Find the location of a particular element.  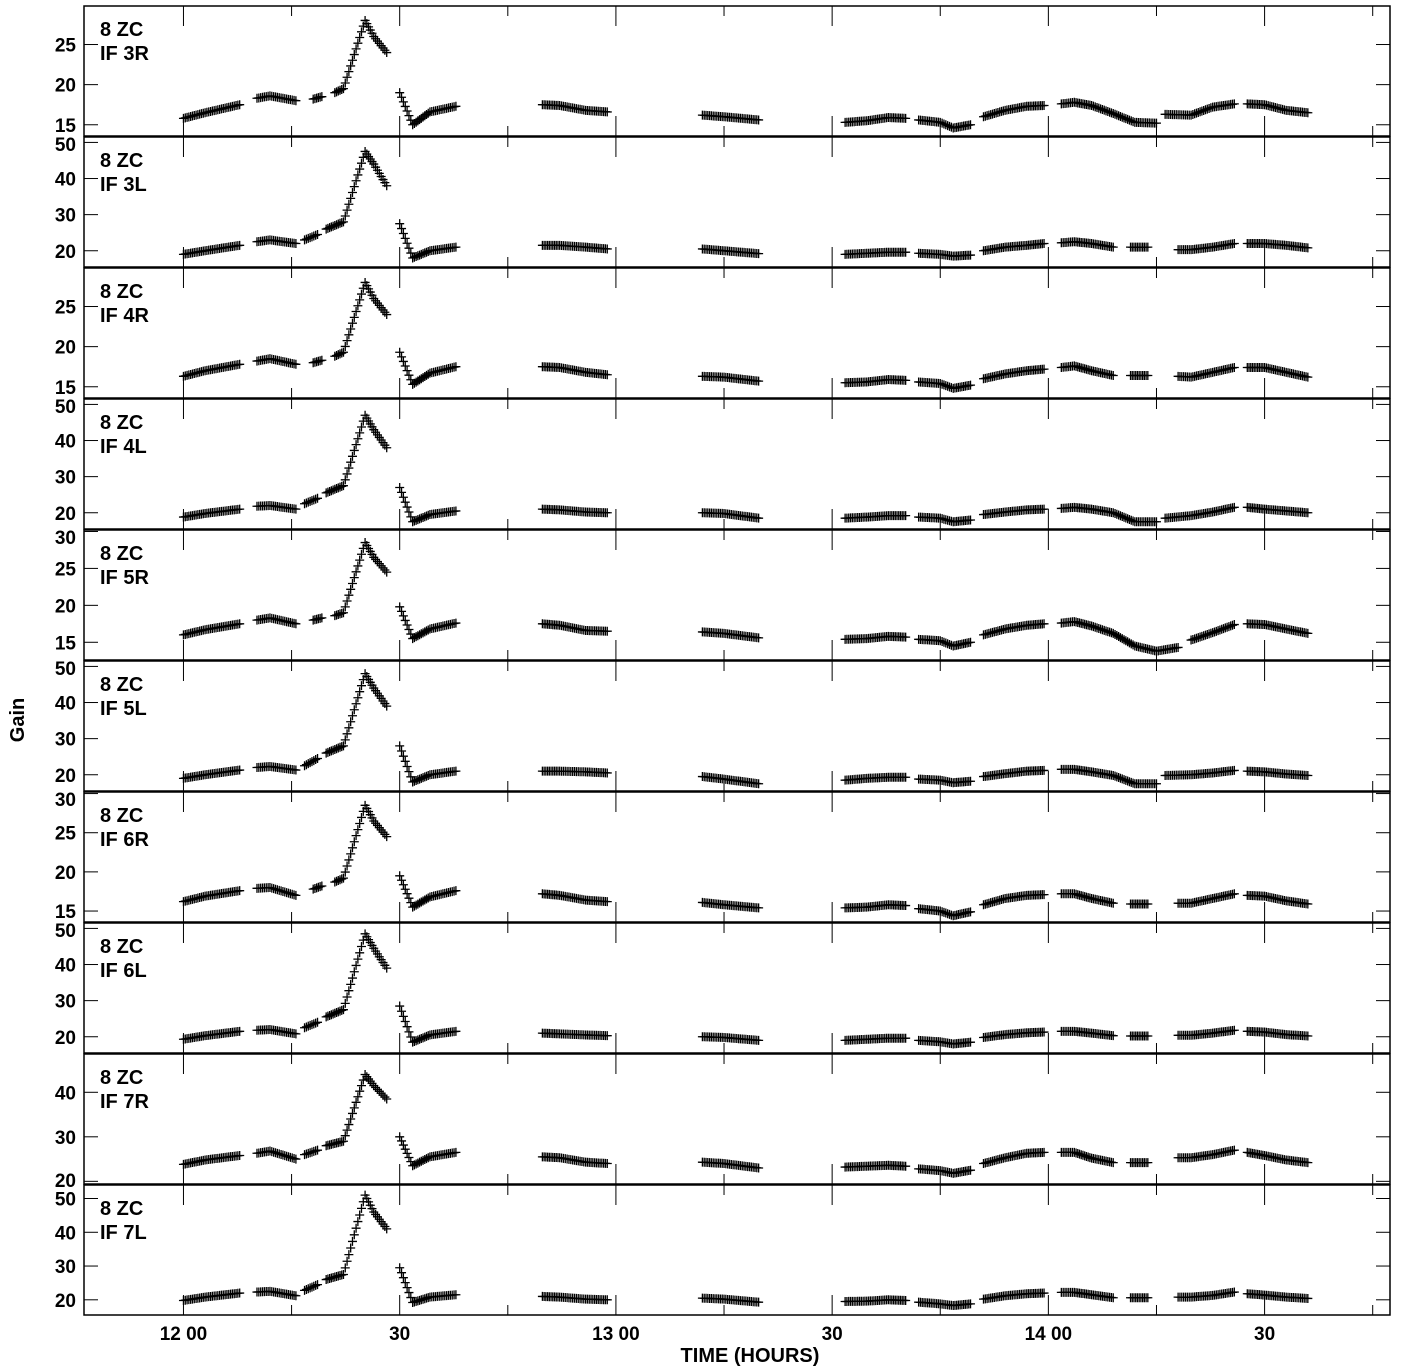

panel-stokes-label: IF 4R is located at coordinates (124, 316).